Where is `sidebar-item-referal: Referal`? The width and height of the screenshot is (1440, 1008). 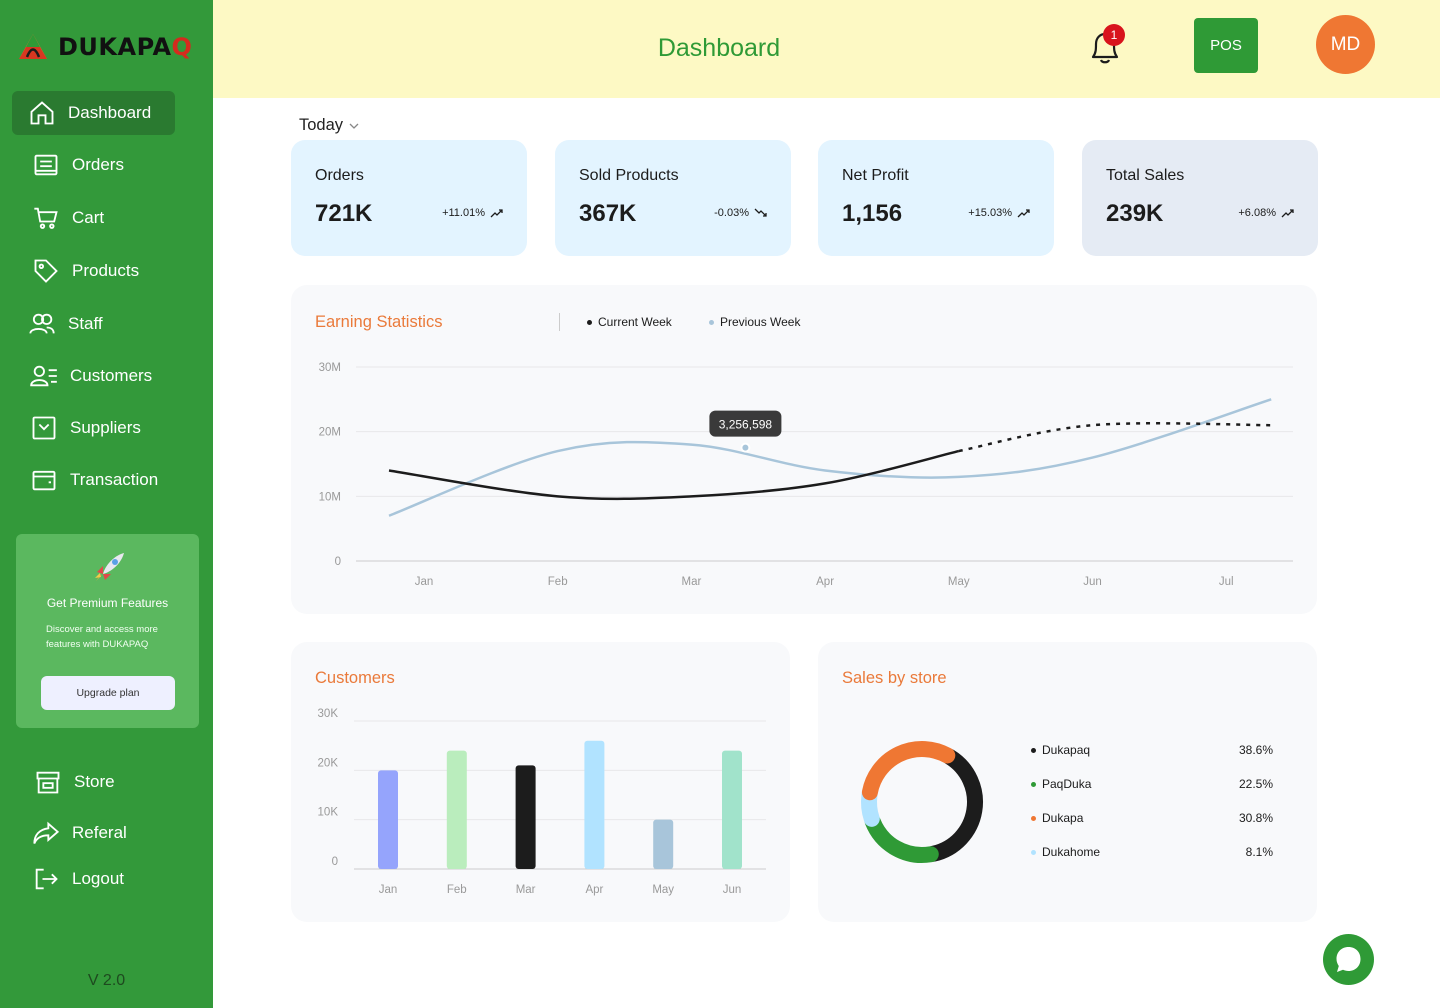
sidebar-item-referal: Referal is located at coordinates (93, 833).